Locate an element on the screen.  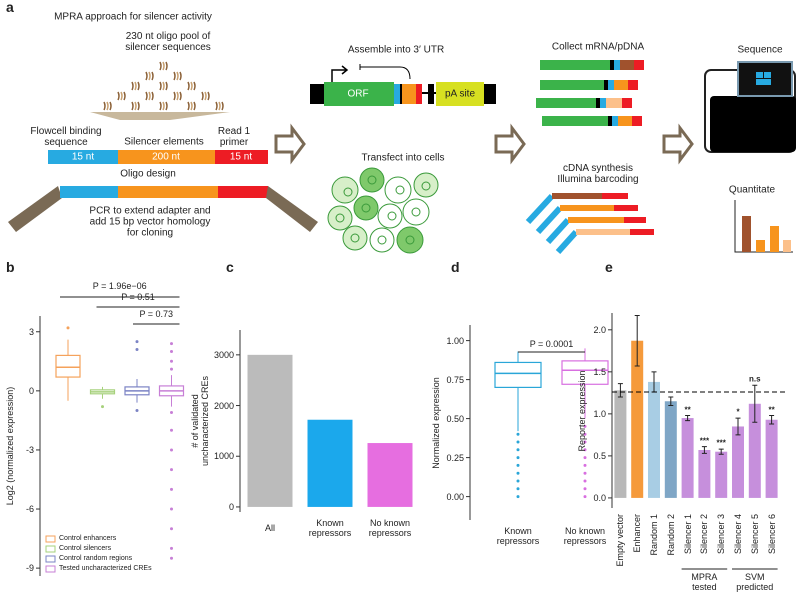
y-tick-label: 1.0 is located at coordinates (599, 413).